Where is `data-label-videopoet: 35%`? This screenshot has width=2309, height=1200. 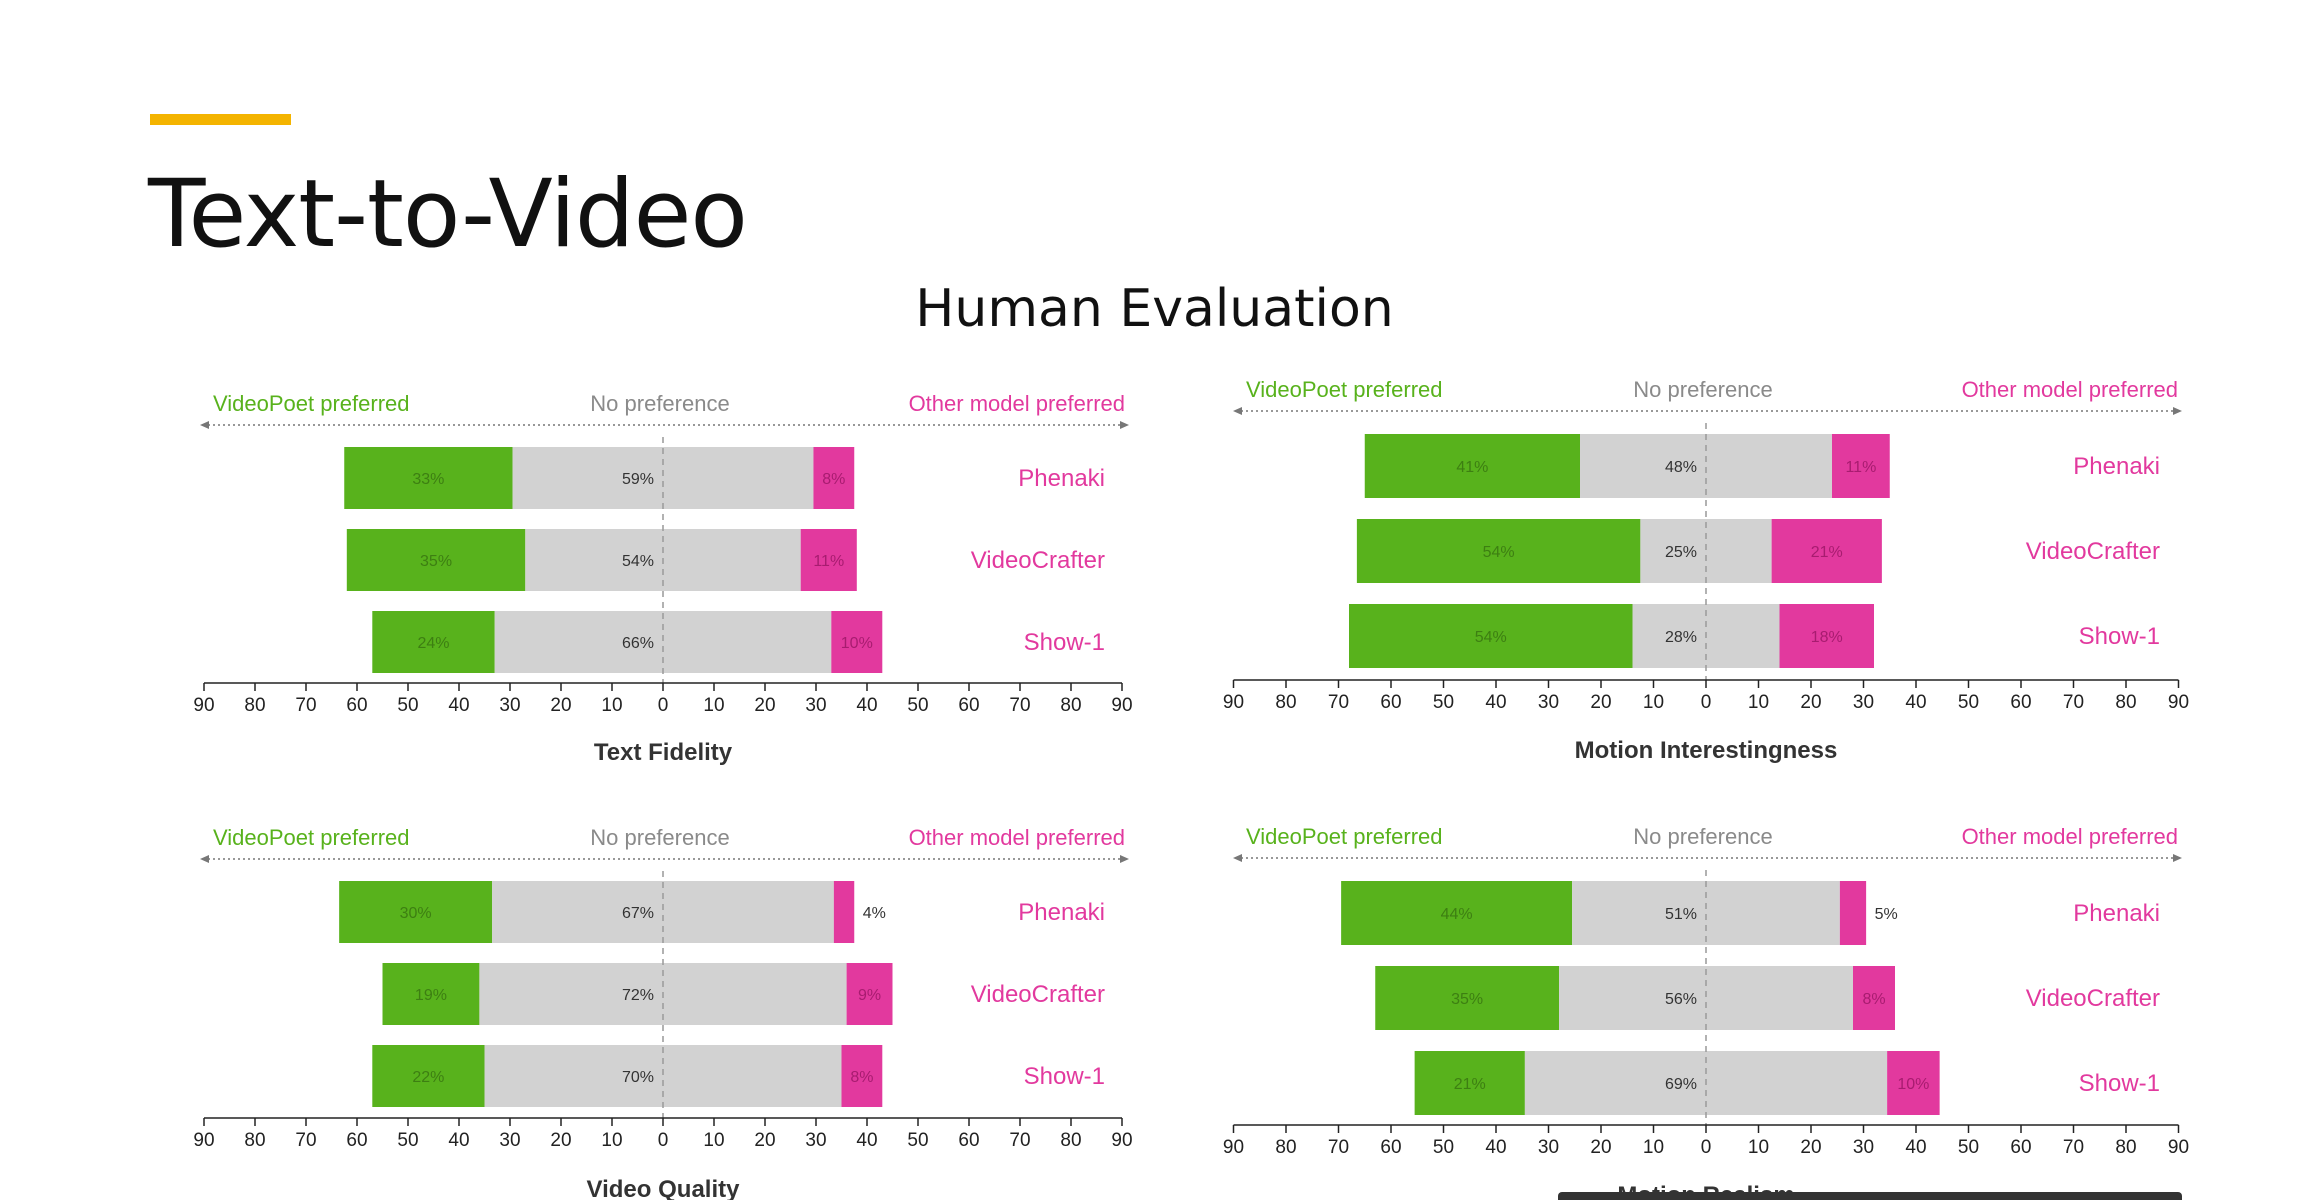 data-label-videopoet: 35% is located at coordinates (1467, 999).